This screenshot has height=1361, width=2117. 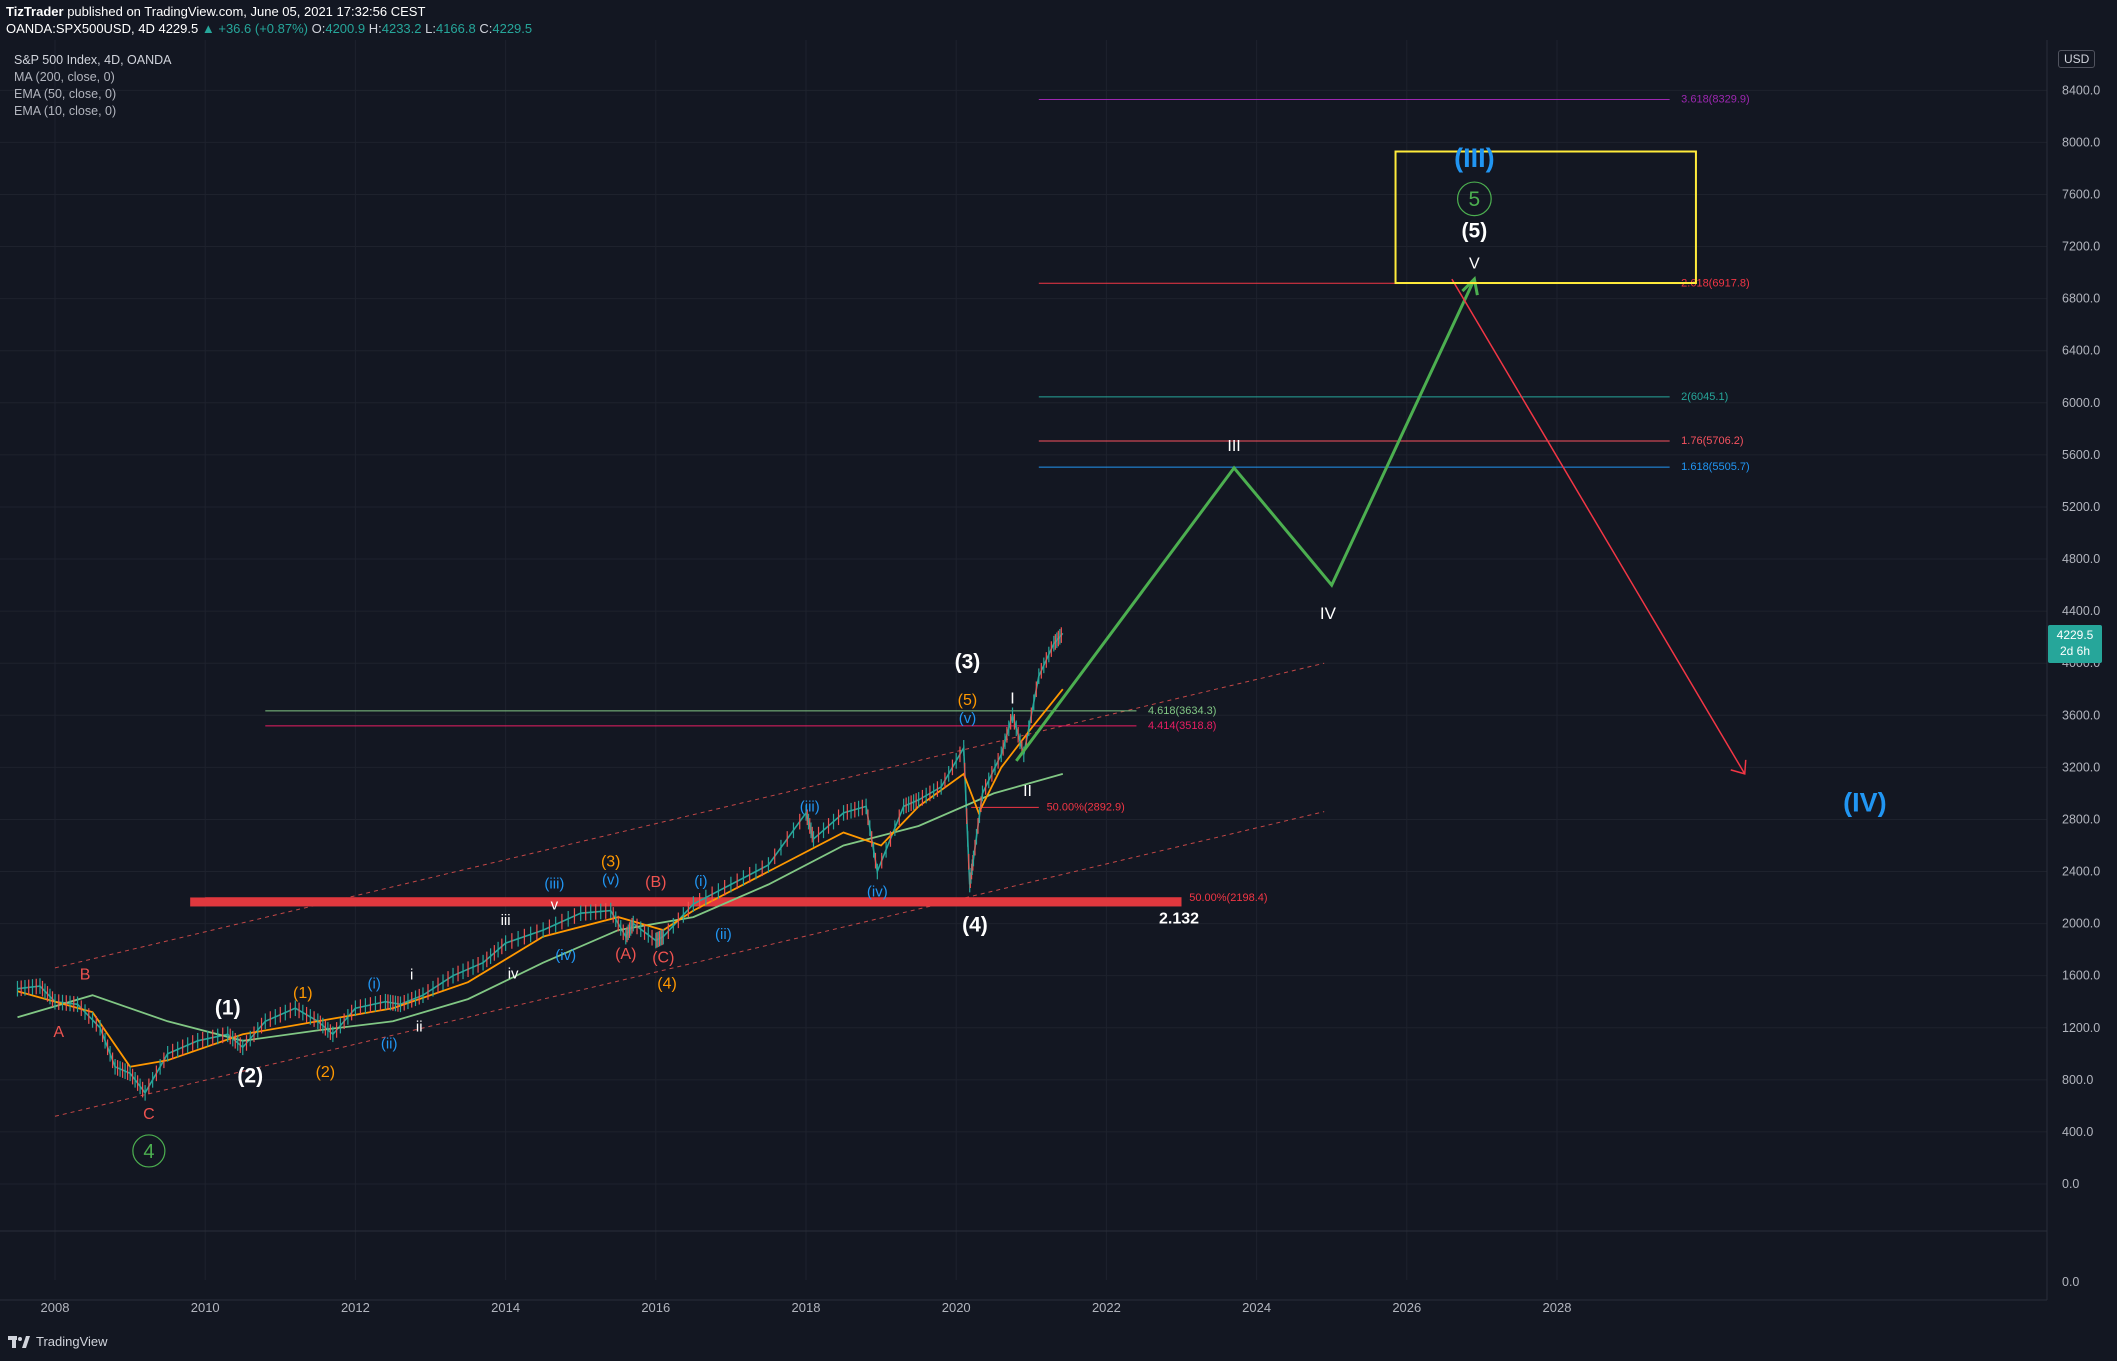 I want to click on fib-level-label: 1.618(5505.7), so click(x=1715, y=467).